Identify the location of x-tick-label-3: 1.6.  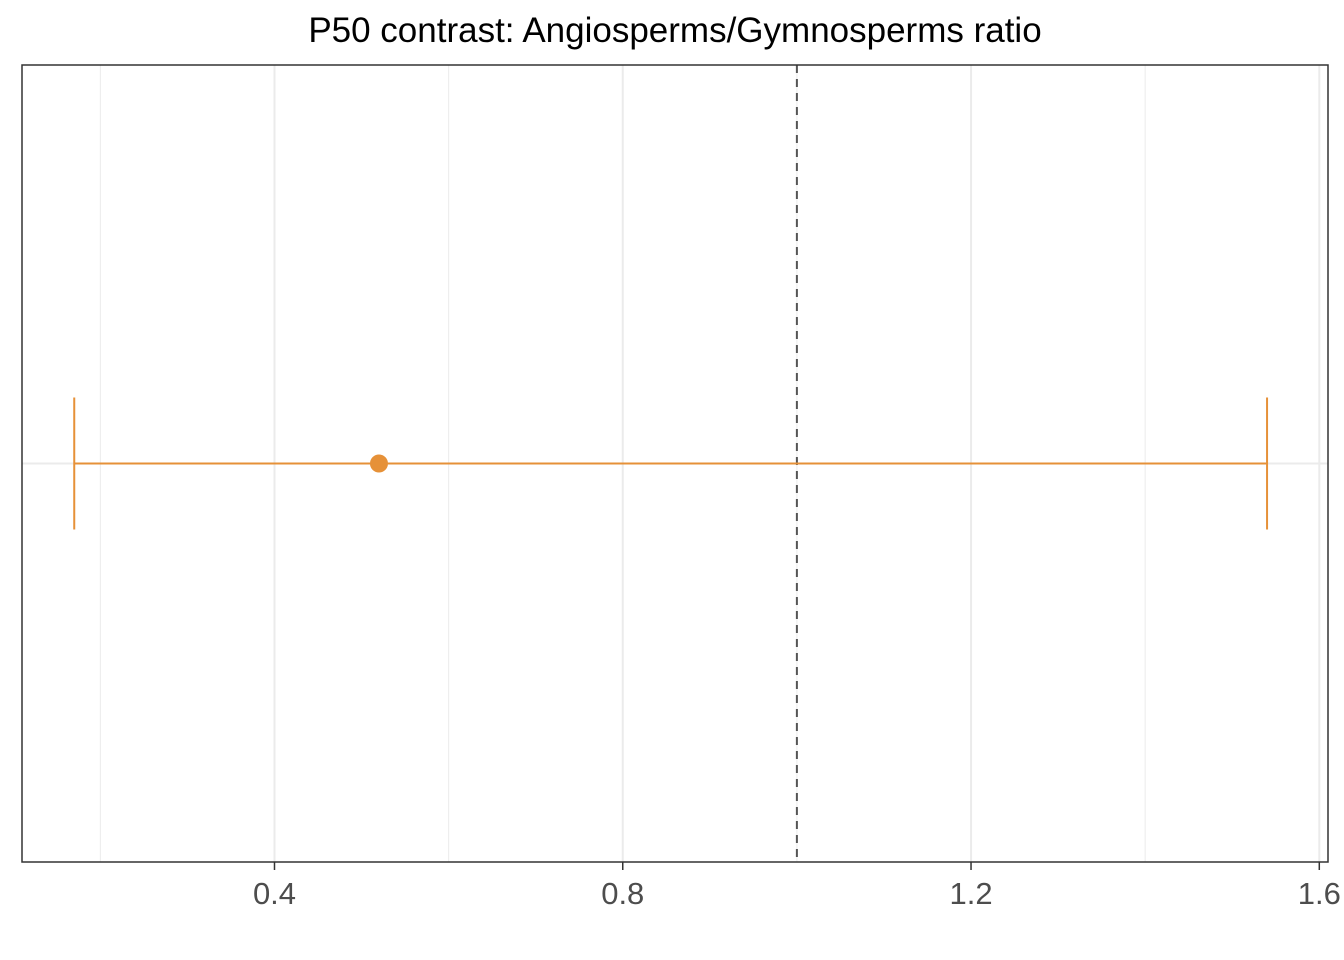
(1319, 893).